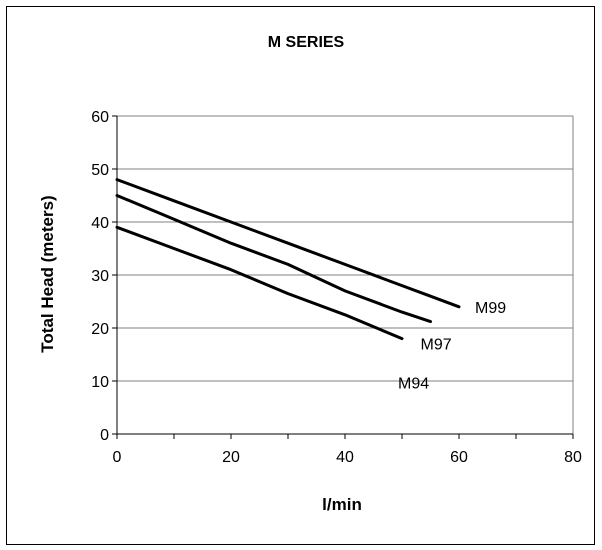  What do you see at coordinates (104, 435) in the screenshot?
I see `y-tick-label: 0` at bounding box center [104, 435].